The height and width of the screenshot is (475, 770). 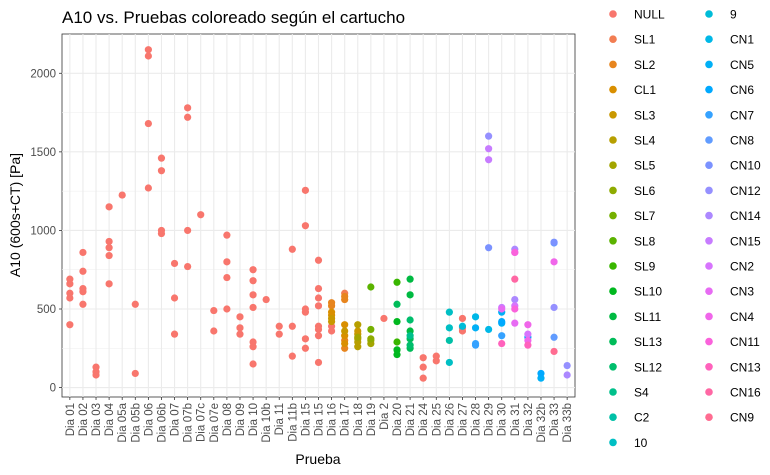 I want to click on x-tick-label: Dia 11b, so click(x=293, y=422).